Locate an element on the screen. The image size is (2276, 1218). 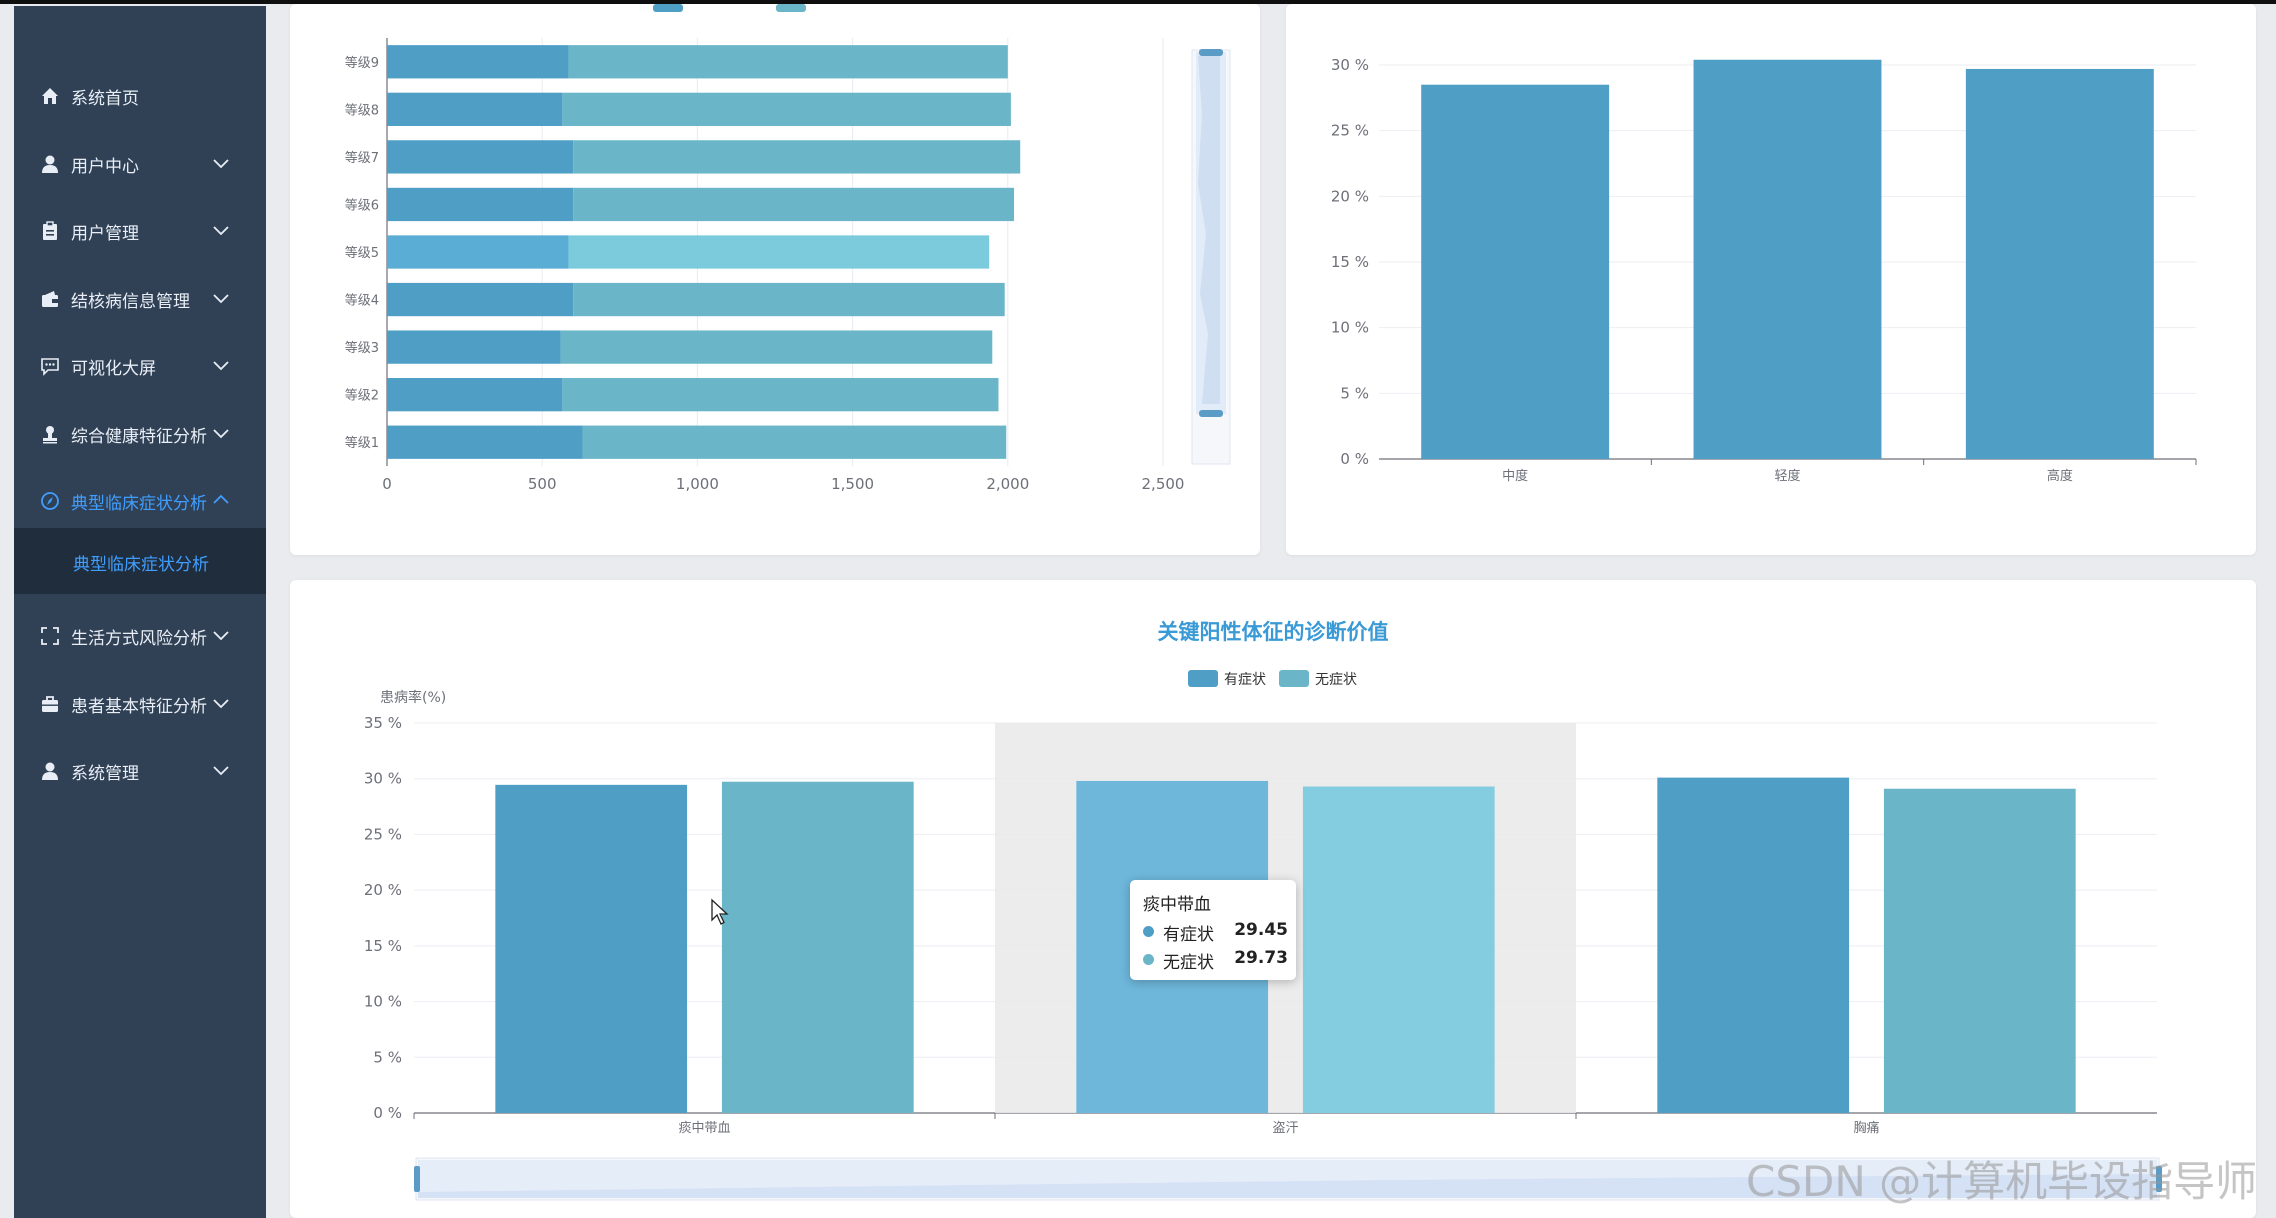
chart-legend is located at coordinates (729, 8).